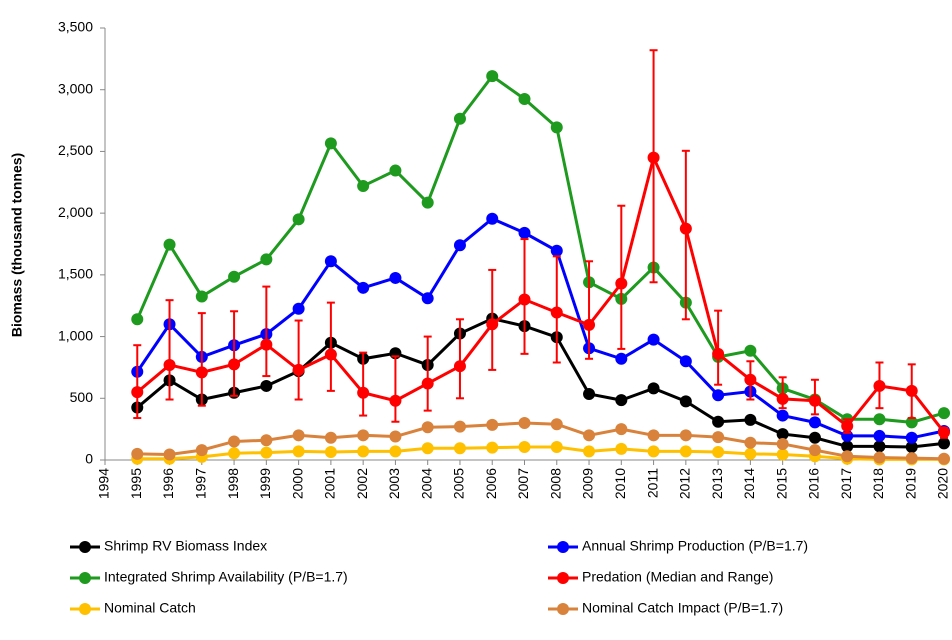 The height and width of the screenshot is (640, 952). I want to click on x-tick-label: 2015, so click(781, 483).